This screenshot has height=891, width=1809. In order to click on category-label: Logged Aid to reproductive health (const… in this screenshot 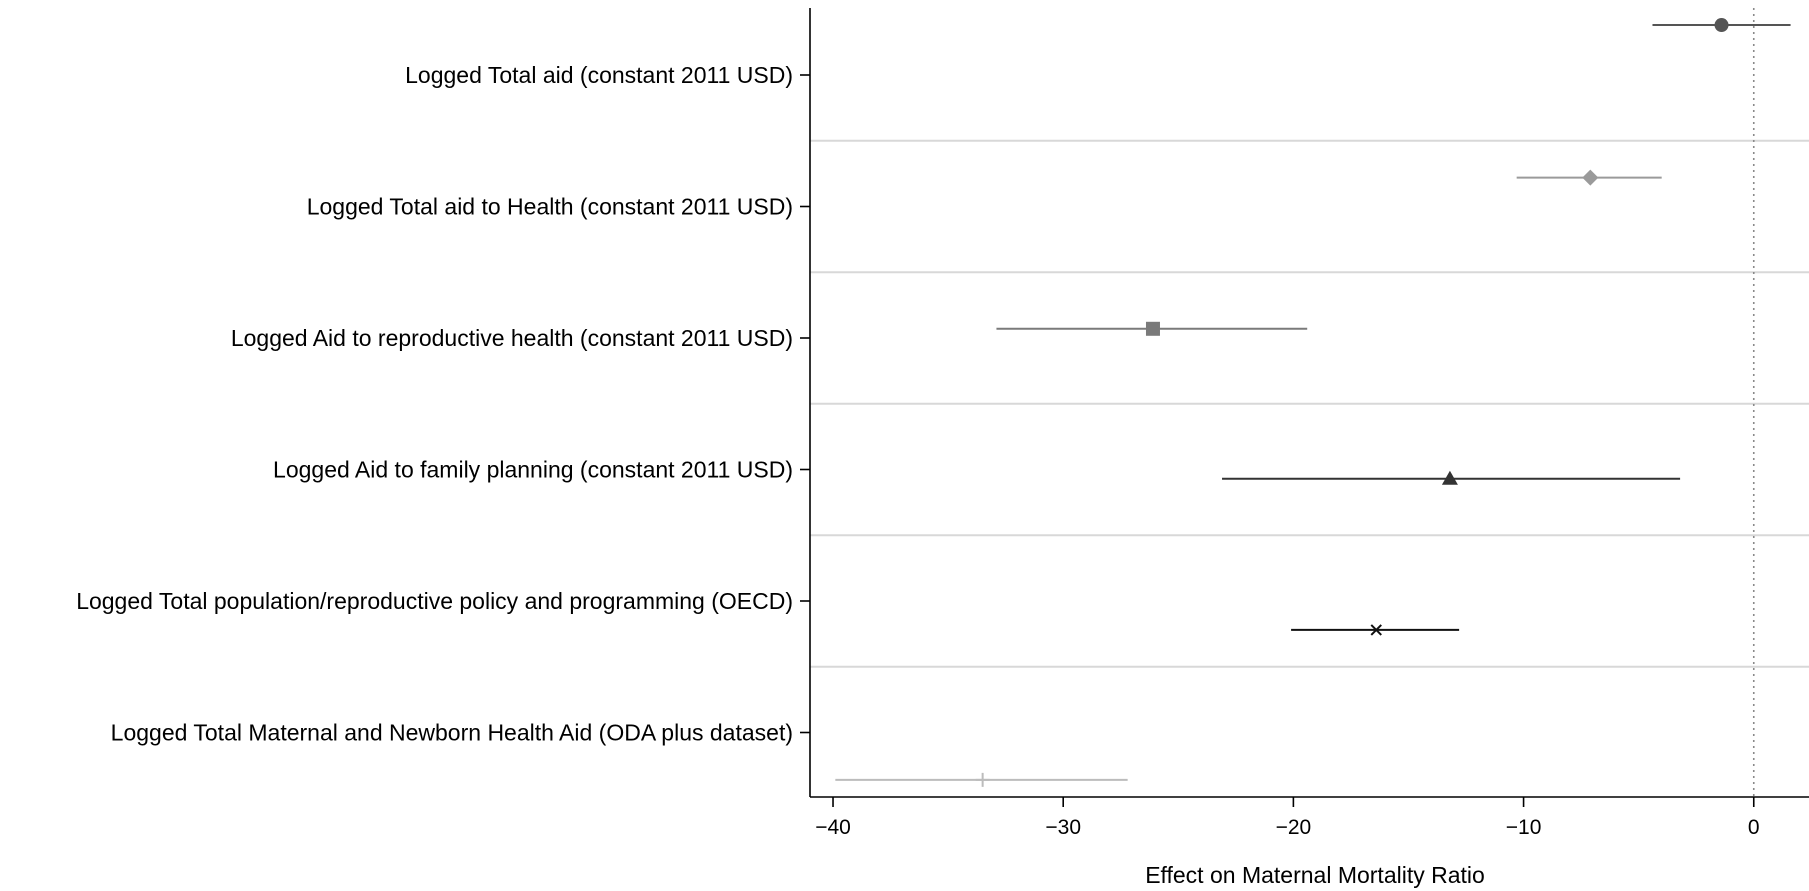, I will do `click(512, 338)`.